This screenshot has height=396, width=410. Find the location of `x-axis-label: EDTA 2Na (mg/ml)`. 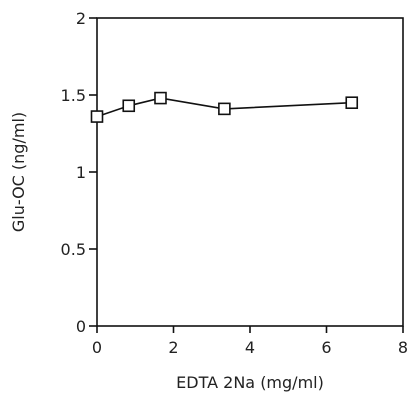

x-axis-label: EDTA 2Na (mg/ml) is located at coordinates (250, 382).